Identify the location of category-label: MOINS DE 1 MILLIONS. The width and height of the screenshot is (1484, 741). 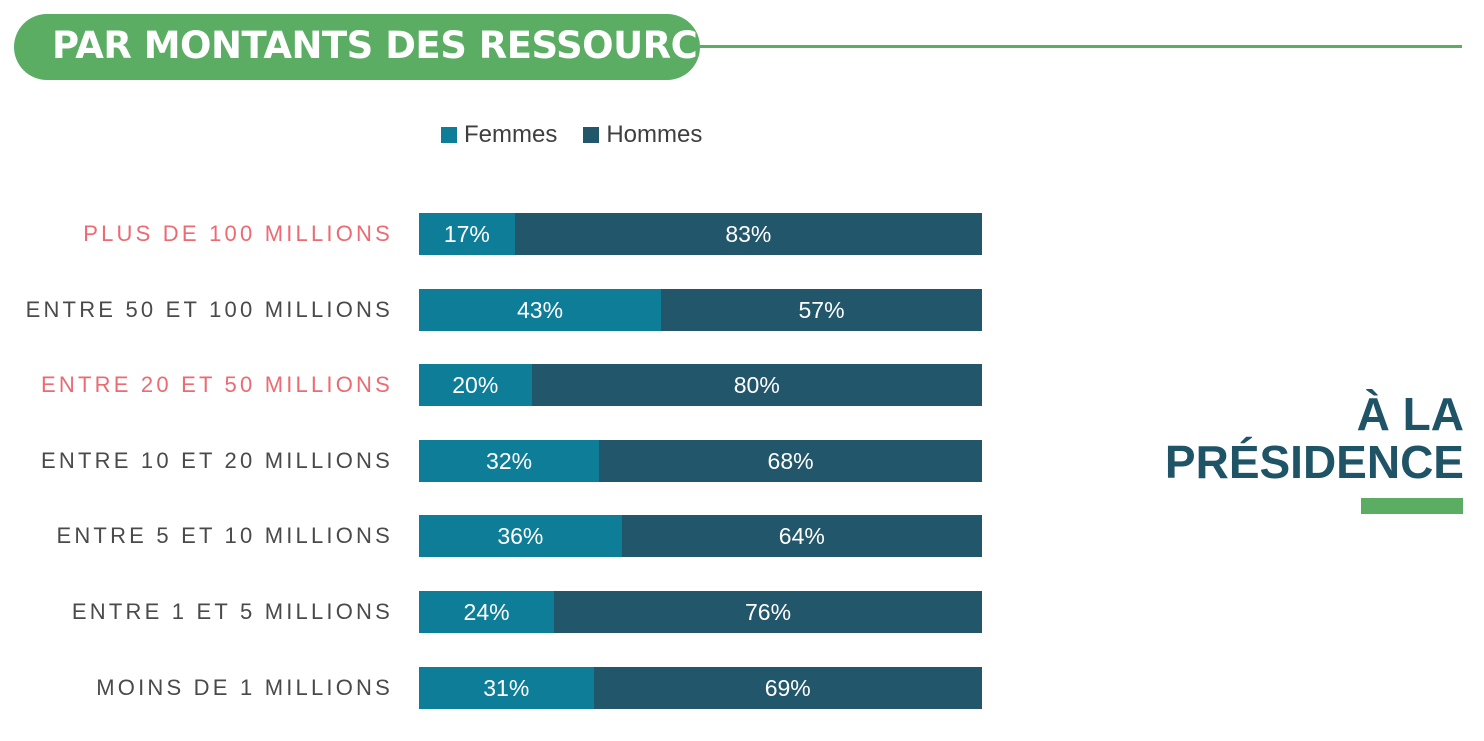
(244, 687).